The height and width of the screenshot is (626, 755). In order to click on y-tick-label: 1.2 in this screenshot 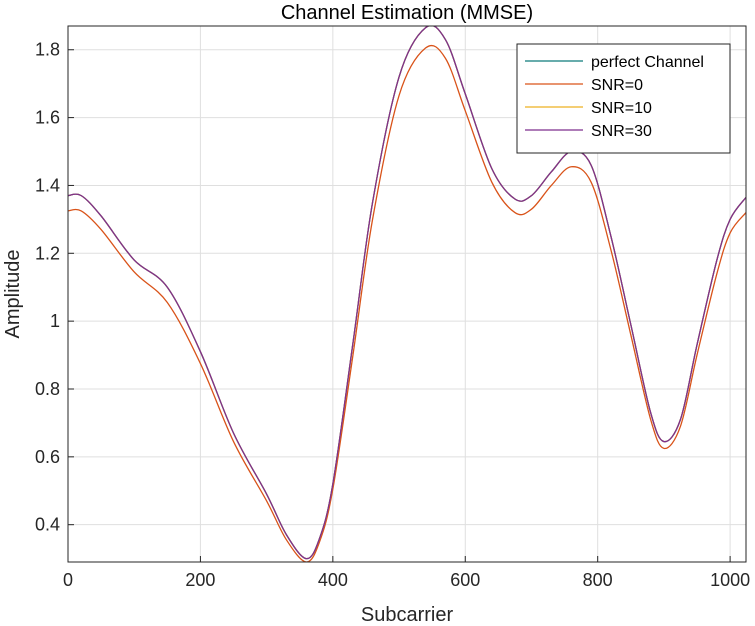, I will do `click(47, 253)`.